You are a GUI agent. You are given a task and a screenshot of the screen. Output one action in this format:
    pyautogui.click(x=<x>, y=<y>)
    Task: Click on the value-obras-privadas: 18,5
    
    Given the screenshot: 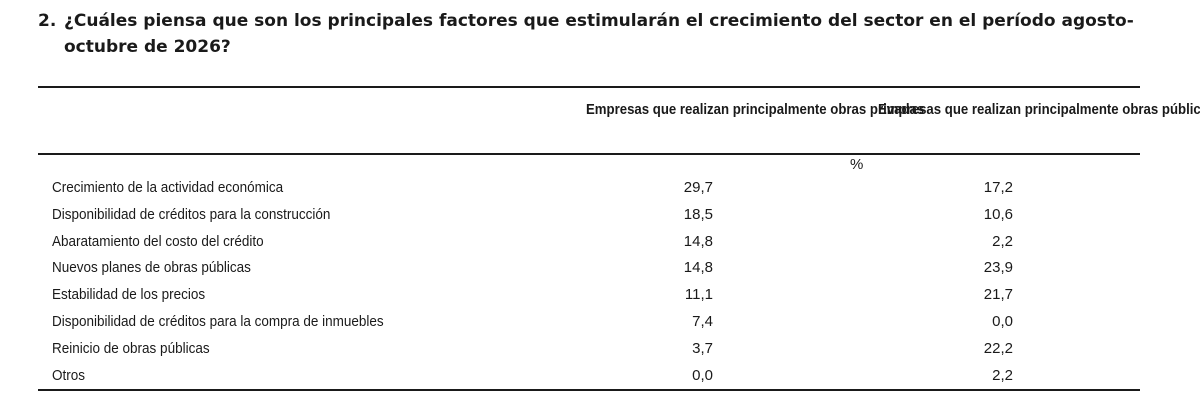 What is the action you would take?
    pyautogui.click(x=698, y=214)
    